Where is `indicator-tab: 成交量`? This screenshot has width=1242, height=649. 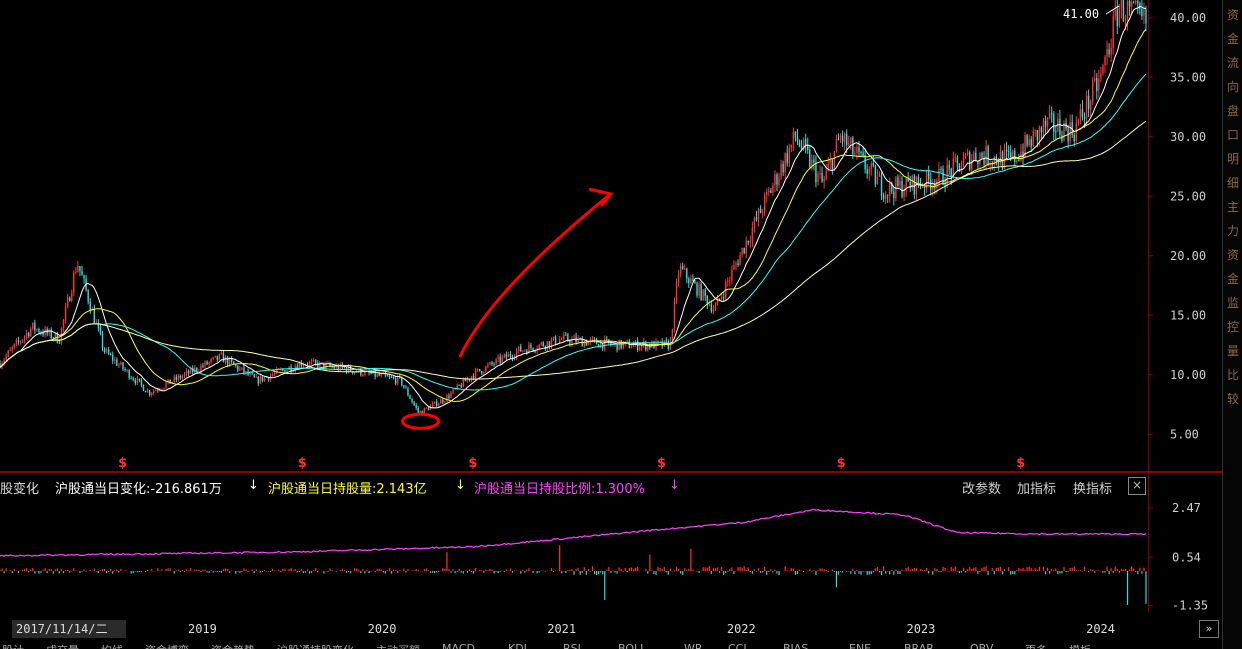 indicator-tab: 成交量 is located at coordinates (62, 645).